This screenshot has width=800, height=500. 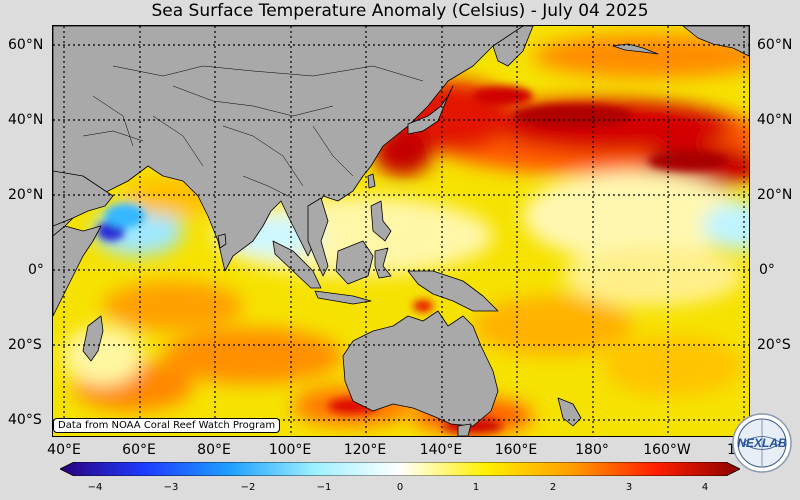 I want to click on lon-label-40e: 40°E, so click(x=64, y=450).